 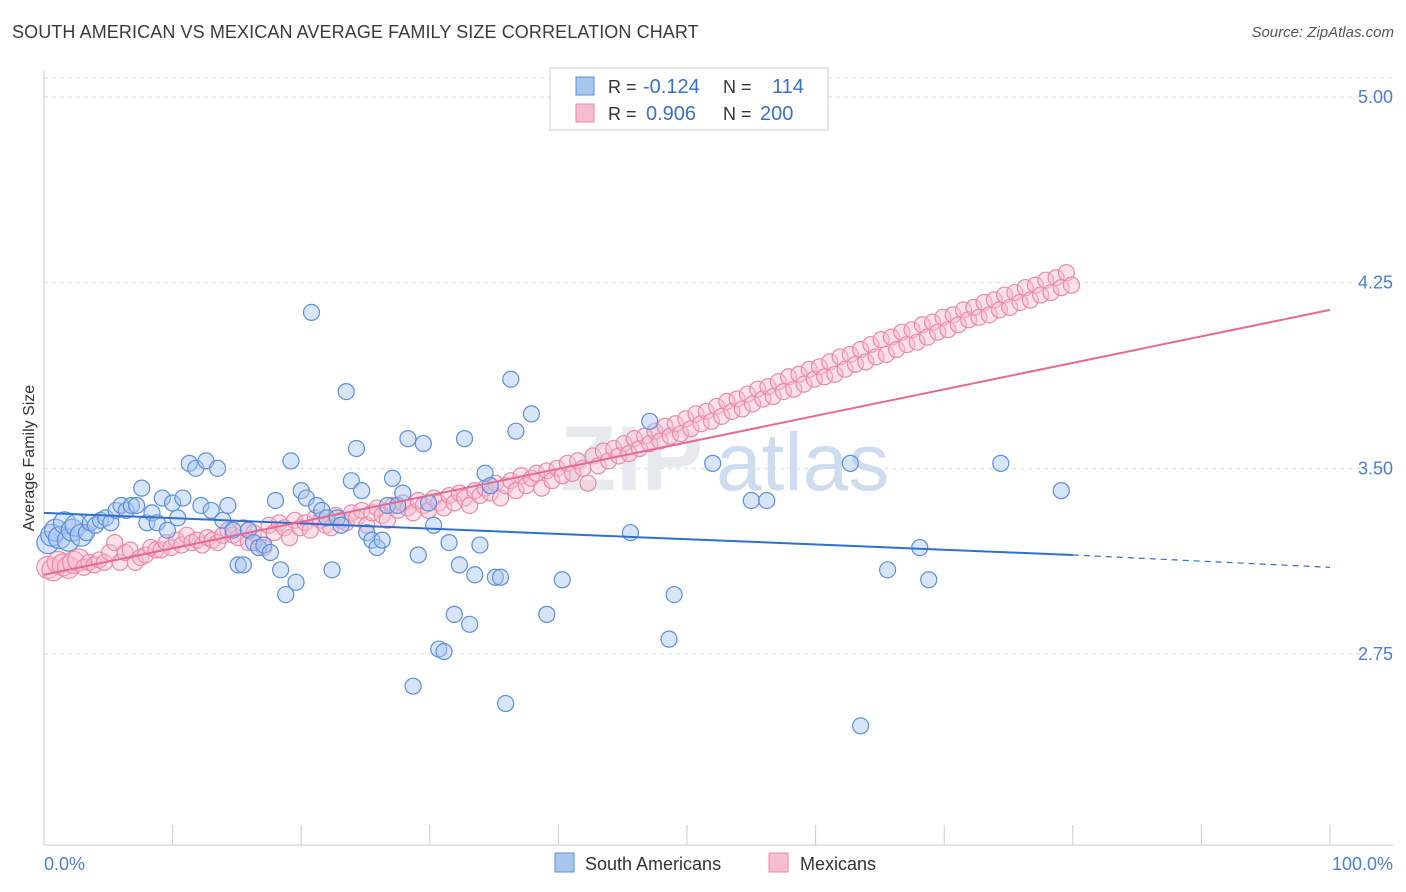 What do you see at coordinates (29, 458) in the screenshot?
I see `y-axis-label: Average Family Size` at bounding box center [29, 458].